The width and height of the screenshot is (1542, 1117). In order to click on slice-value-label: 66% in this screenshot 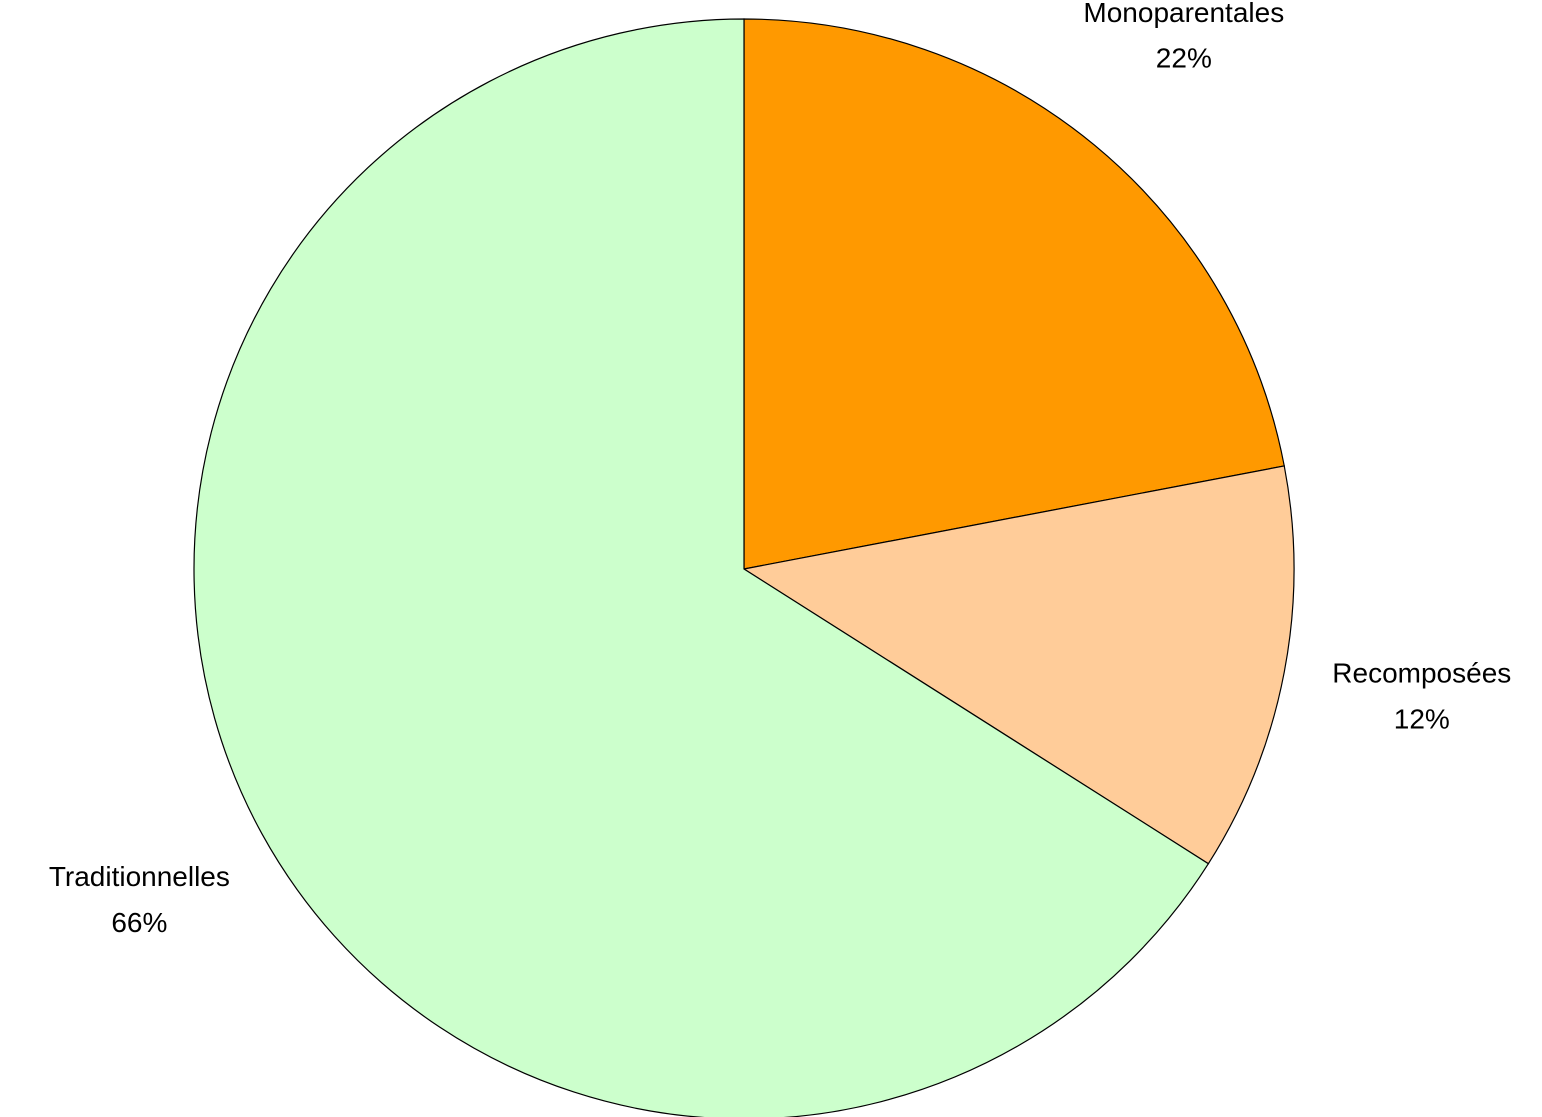, I will do `click(139, 922)`.